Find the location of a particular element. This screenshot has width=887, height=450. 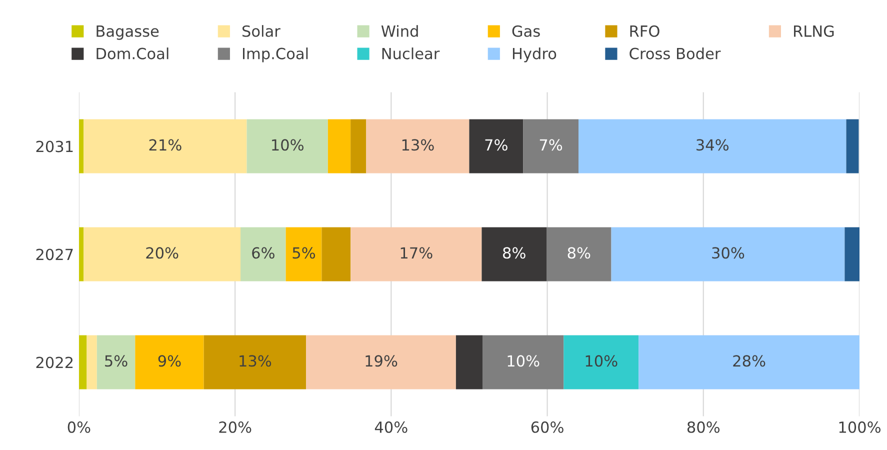

y-tick-label: 2031 is located at coordinates (54, 146).